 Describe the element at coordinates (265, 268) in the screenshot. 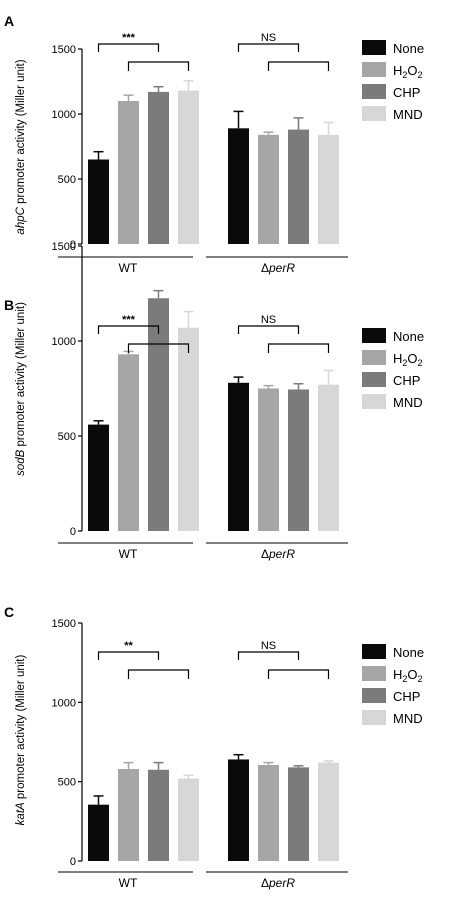

I see `group-label-prefix: Δ` at that location.